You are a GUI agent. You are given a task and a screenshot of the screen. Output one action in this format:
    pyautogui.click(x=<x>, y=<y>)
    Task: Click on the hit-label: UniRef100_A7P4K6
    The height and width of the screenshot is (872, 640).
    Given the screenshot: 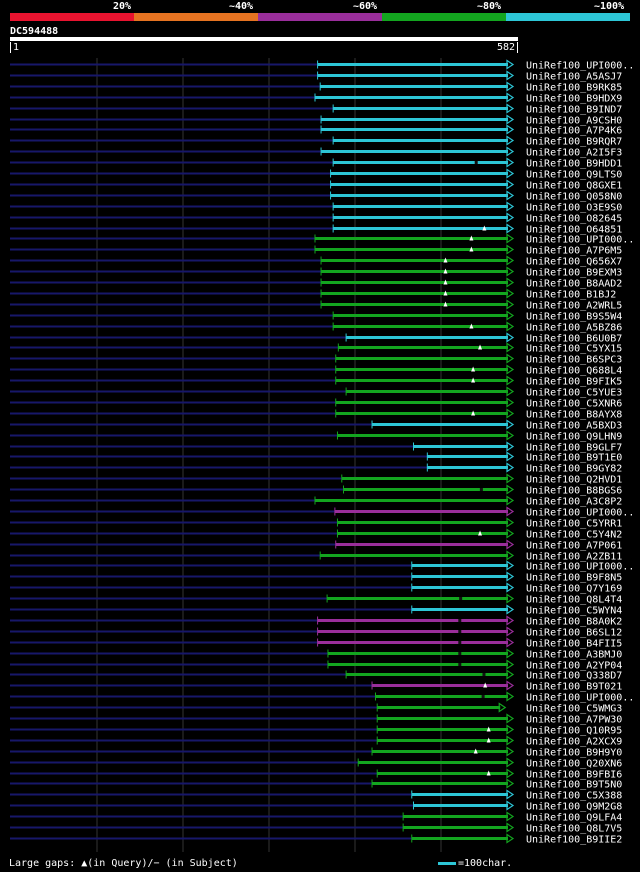 What is the action you would take?
    pyautogui.click(x=574, y=131)
    